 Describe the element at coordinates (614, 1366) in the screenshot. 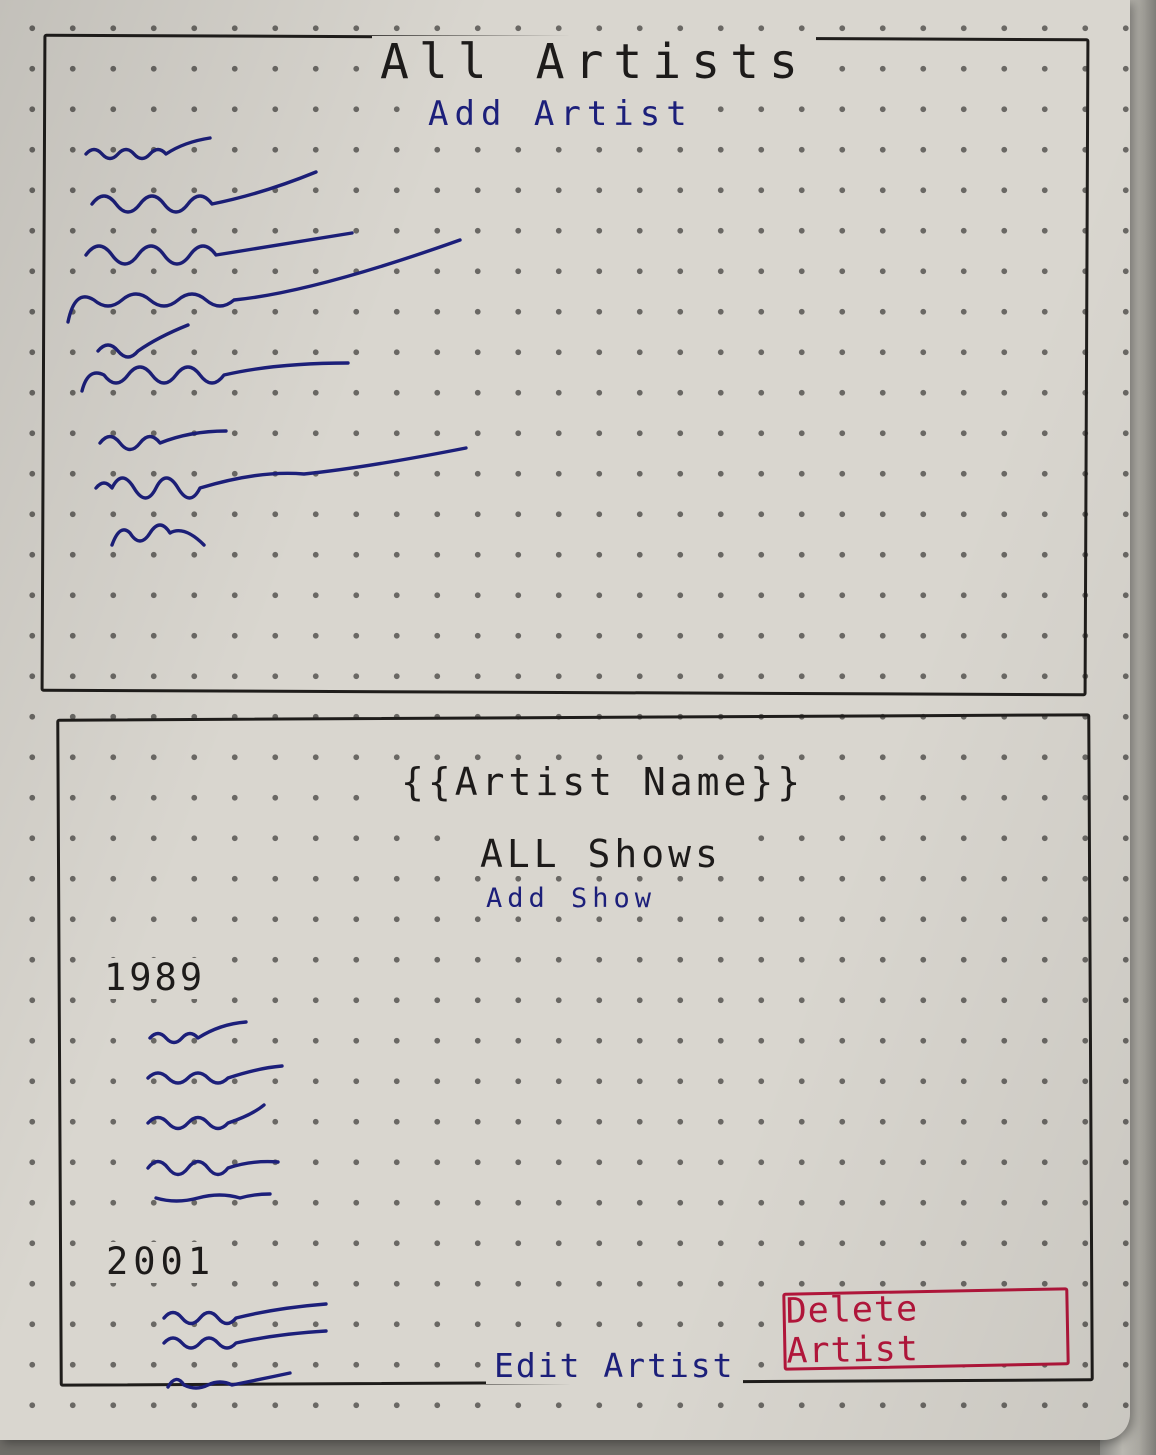

I see `edit-artist-link: Edit Artist` at that location.